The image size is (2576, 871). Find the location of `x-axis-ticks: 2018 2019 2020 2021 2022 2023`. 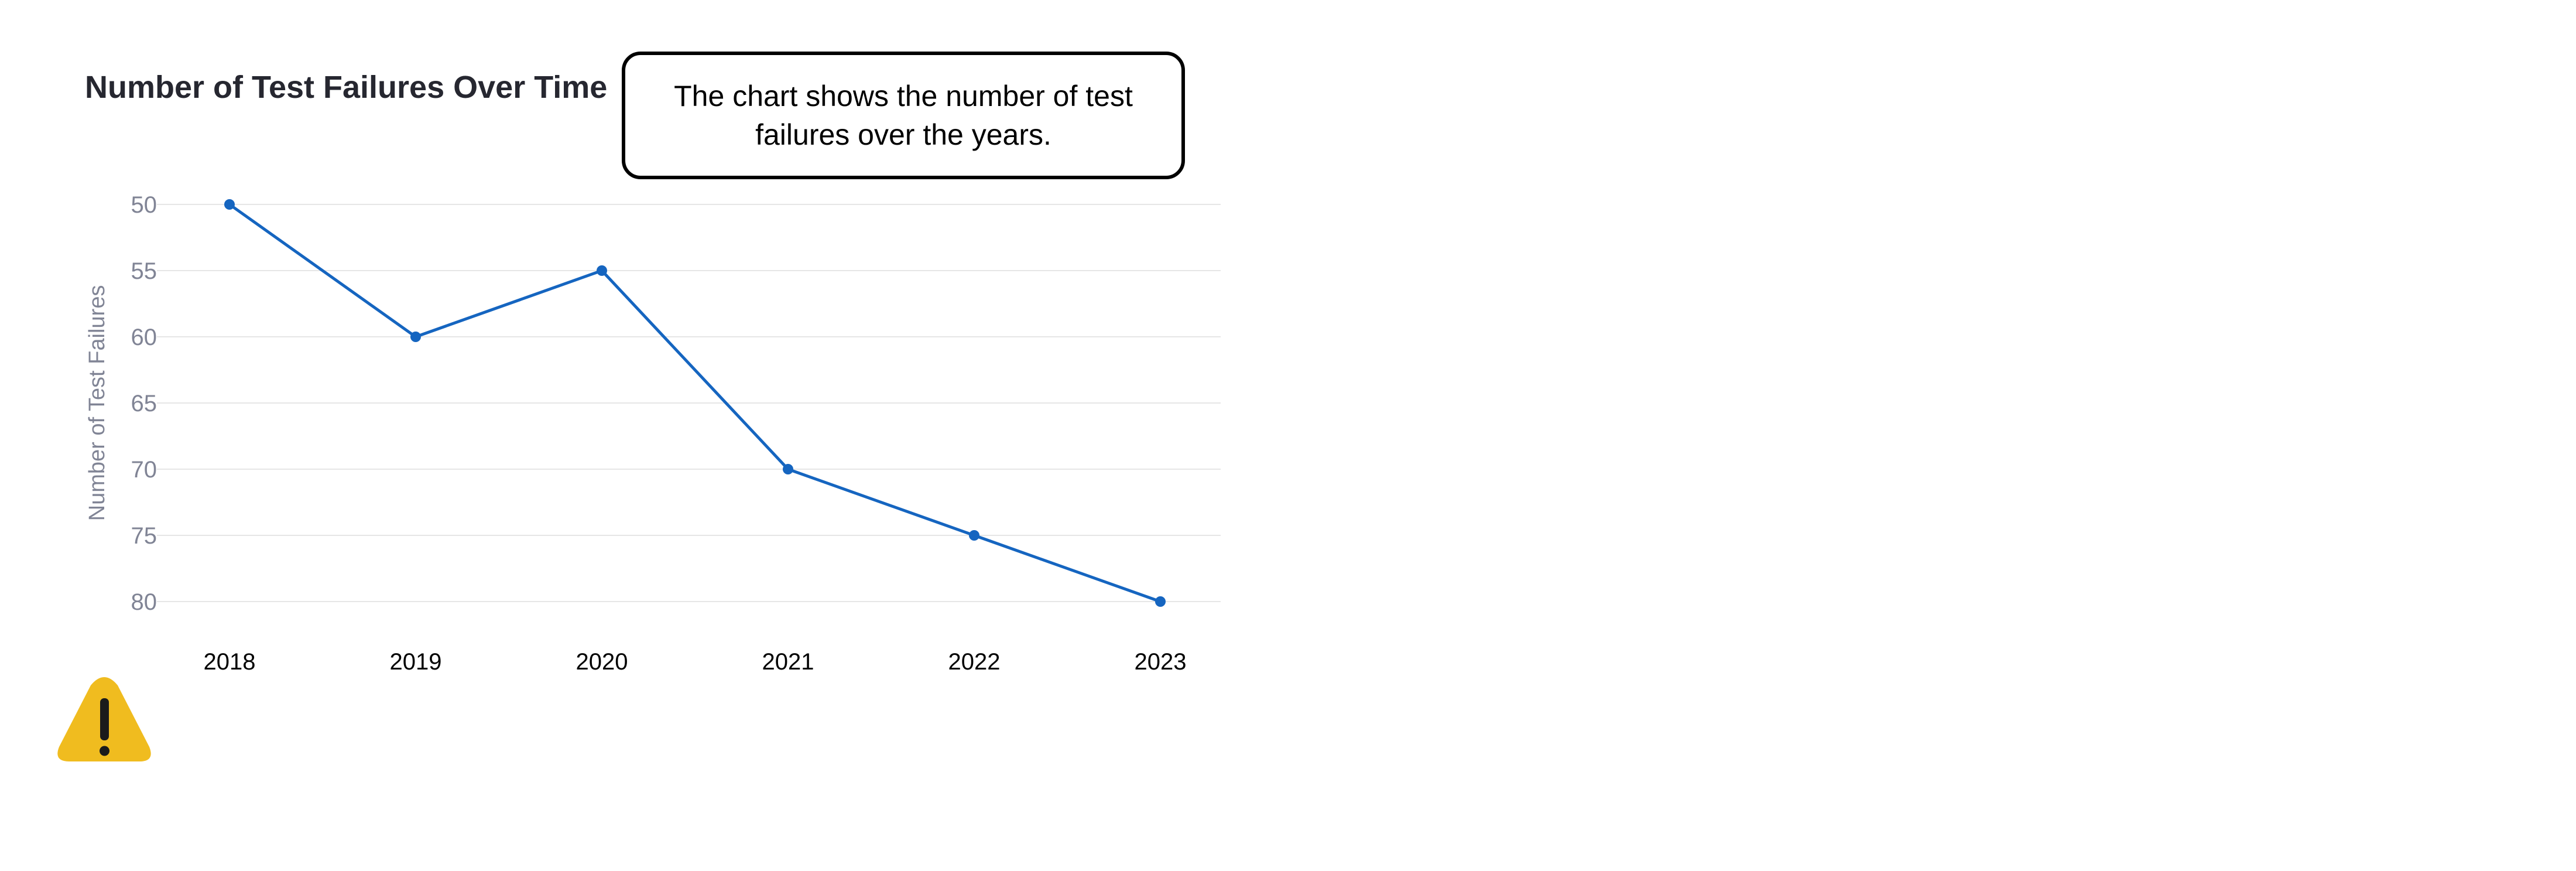

x-axis-ticks: 2018 2019 2020 2021 2022 2023 is located at coordinates (696, 662).